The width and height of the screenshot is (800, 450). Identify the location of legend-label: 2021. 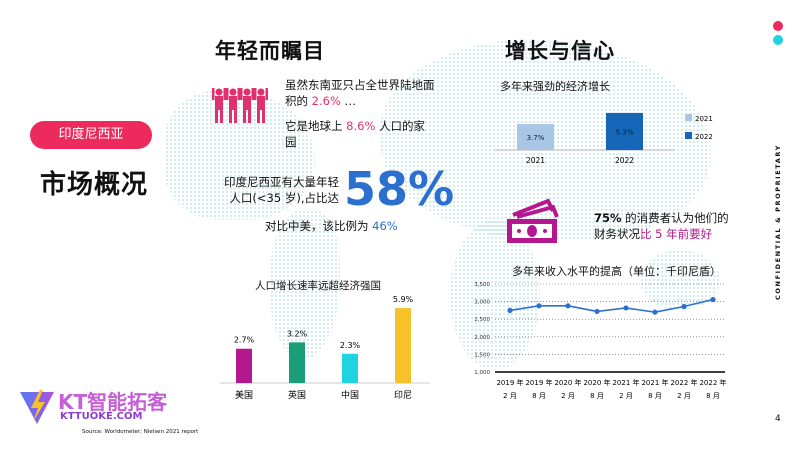
(704, 119).